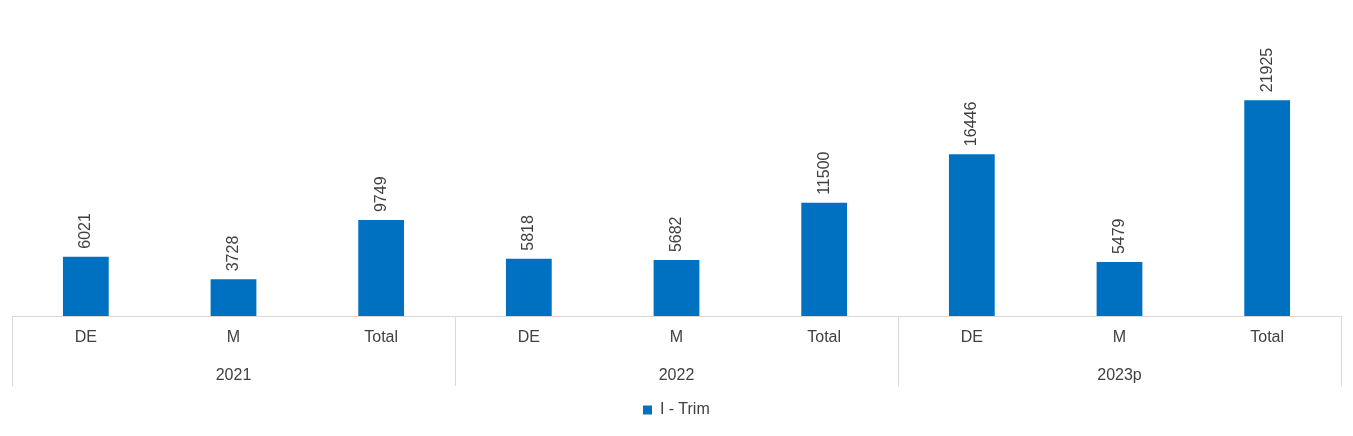 The width and height of the screenshot is (1353, 436). I want to click on data-label: 16446, so click(971, 124).